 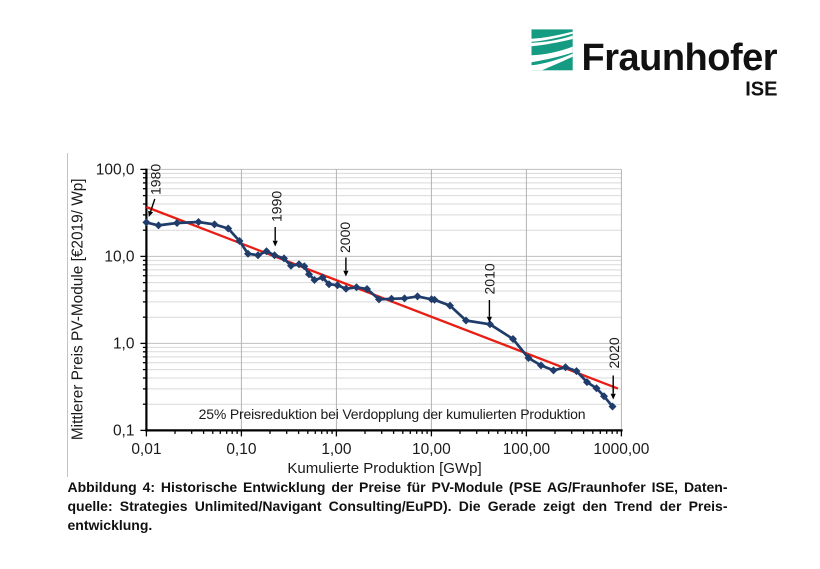 I want to click on svg-text: 10,0, so click(x=119, y=256).